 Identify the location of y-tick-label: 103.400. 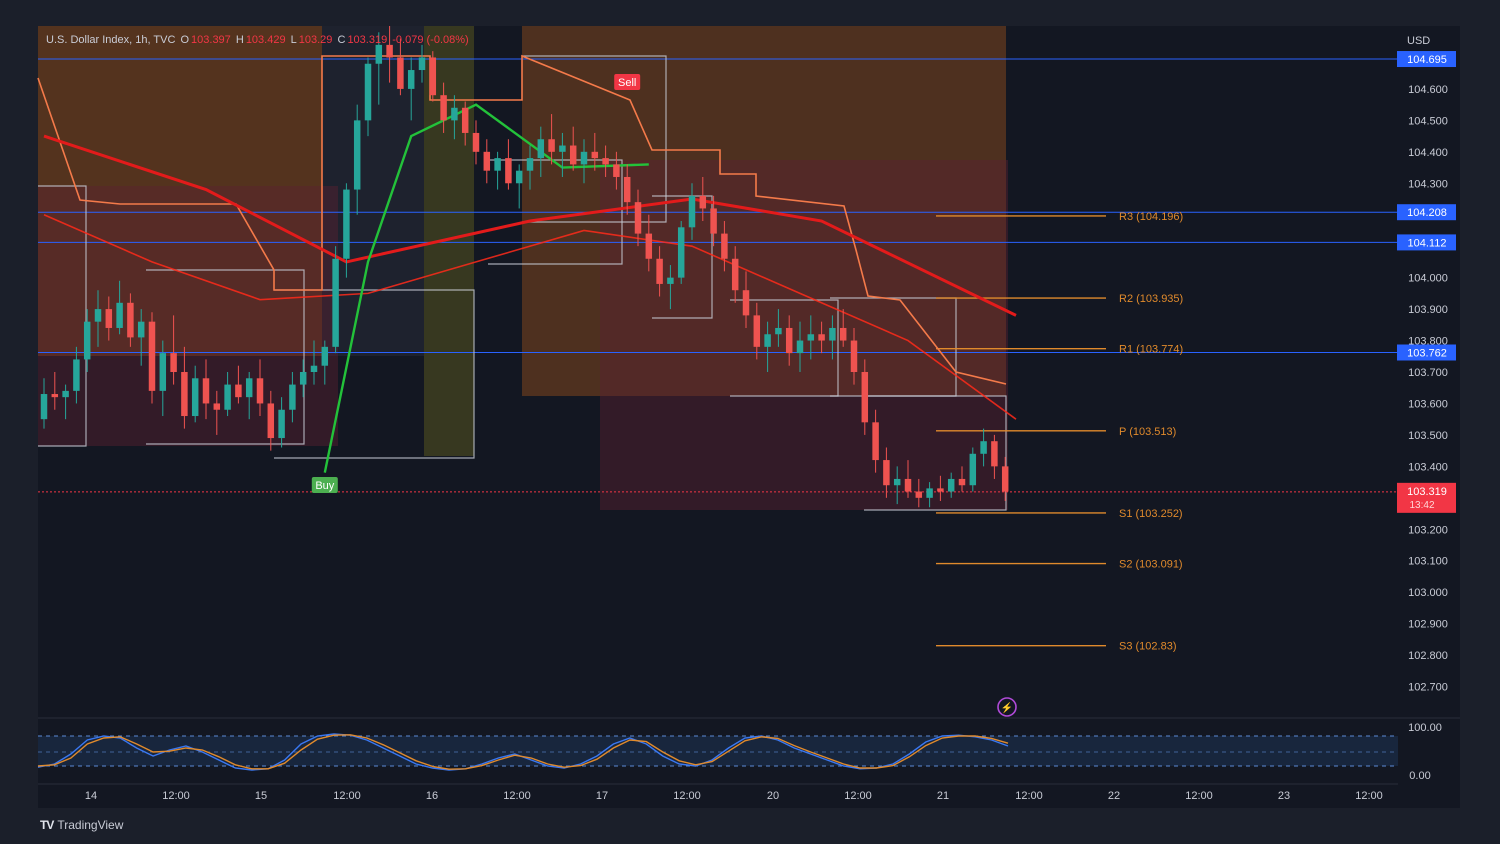
(1428, 467).